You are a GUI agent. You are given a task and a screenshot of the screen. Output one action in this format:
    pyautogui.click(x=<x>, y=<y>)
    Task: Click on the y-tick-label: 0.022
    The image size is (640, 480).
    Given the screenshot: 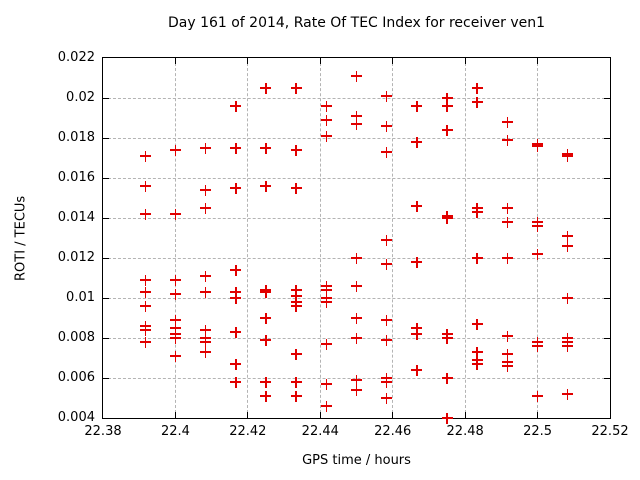 What is the action you would take?
    pyautogui.click(x=76, y=57)
    